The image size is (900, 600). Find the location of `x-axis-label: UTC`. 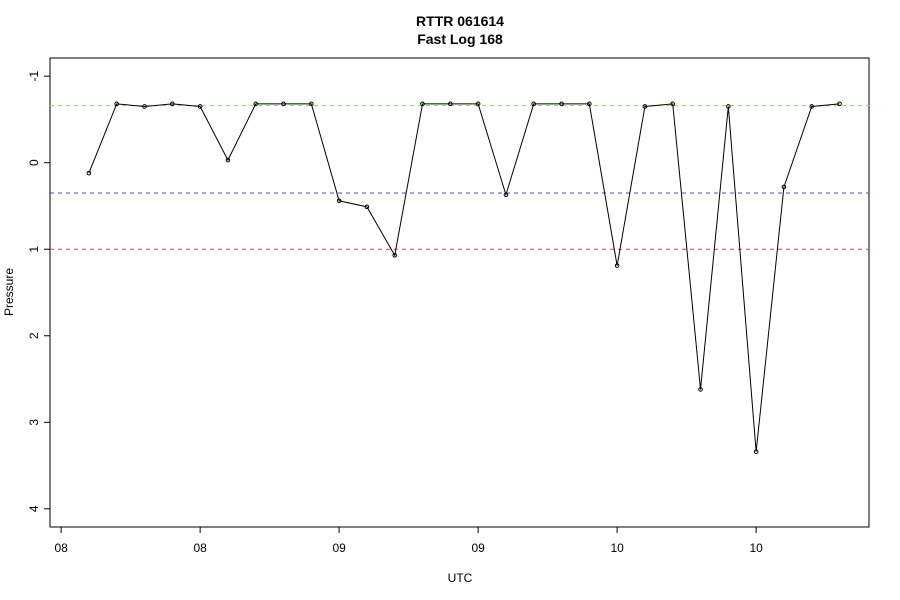

x-axis-label: UTC is located at coordinates (460, 578).